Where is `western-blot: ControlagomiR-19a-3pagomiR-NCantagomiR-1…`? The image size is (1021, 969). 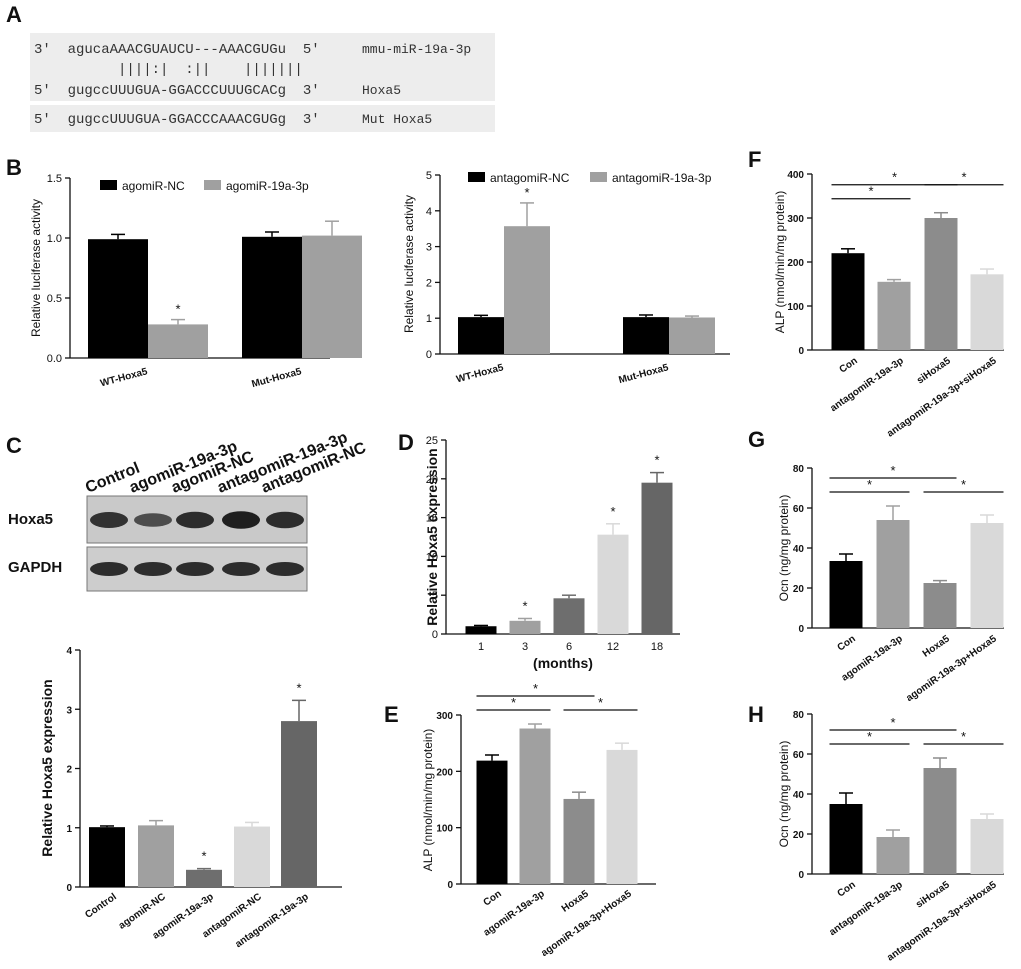
western-blot: ControlagomiR-19a-3pagomiR-NCantagomiR-1… is located at coordinates (188, 510).